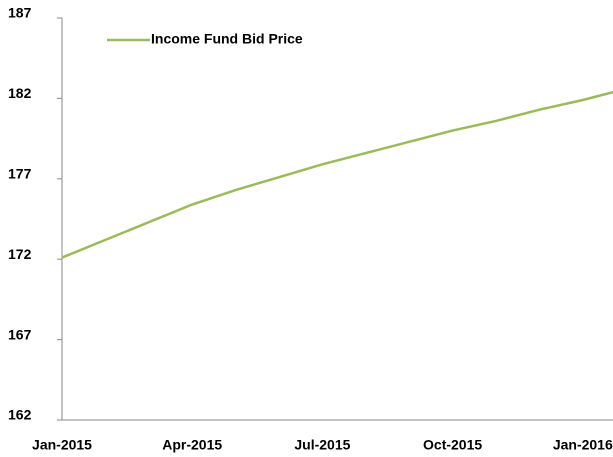 The width and height of the screenshot is (613, 457). I want to click on y-tick-label: 172, so click(20, 254).